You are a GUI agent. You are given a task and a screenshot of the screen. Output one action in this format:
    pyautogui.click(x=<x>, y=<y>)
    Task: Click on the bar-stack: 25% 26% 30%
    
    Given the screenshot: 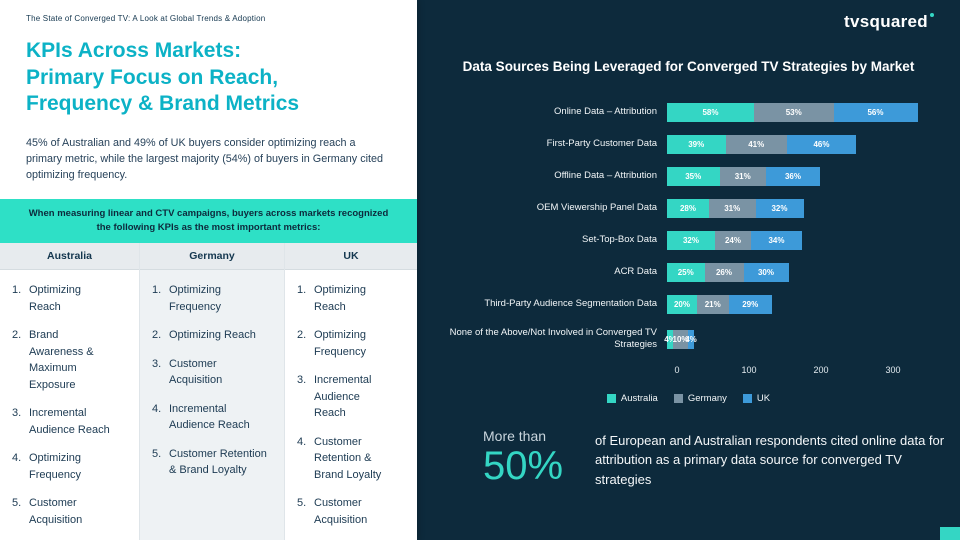 What is the action you would take?
    pyautogui.click(x=728, y=272)
    